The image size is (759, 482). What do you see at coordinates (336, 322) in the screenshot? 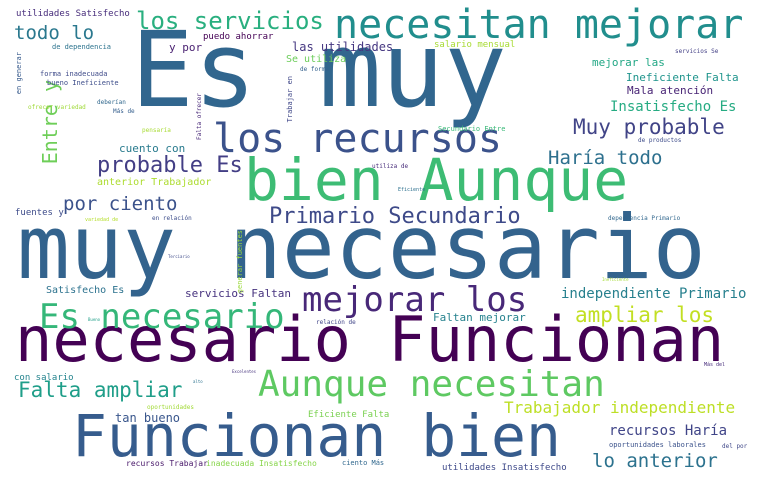
I see `word-relacion-de: relación de` at bounding box center [336, 322].